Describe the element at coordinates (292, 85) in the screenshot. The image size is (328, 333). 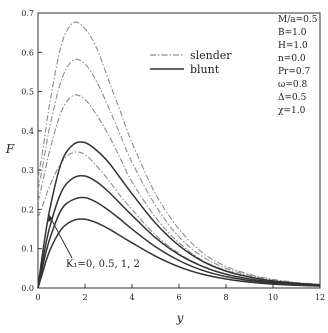
I see `param-omega: ω=0.8` at that location.